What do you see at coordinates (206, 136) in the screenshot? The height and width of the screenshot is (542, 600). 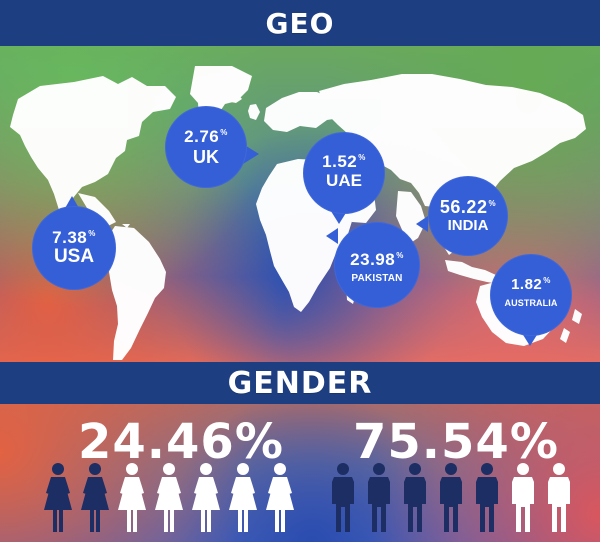 I see `uk-value: 2.76%` at bounding box center [206, 136].